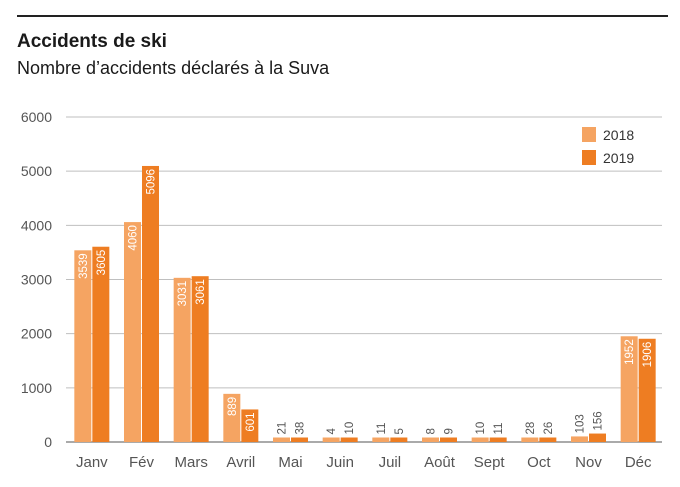 Image resolution: width=680 pixels, height=487 pixels. What do you see at coordinates (618, 135) in the screenshot?
I see `legend-label-2018: 2018` at bounding box center [618, 135].